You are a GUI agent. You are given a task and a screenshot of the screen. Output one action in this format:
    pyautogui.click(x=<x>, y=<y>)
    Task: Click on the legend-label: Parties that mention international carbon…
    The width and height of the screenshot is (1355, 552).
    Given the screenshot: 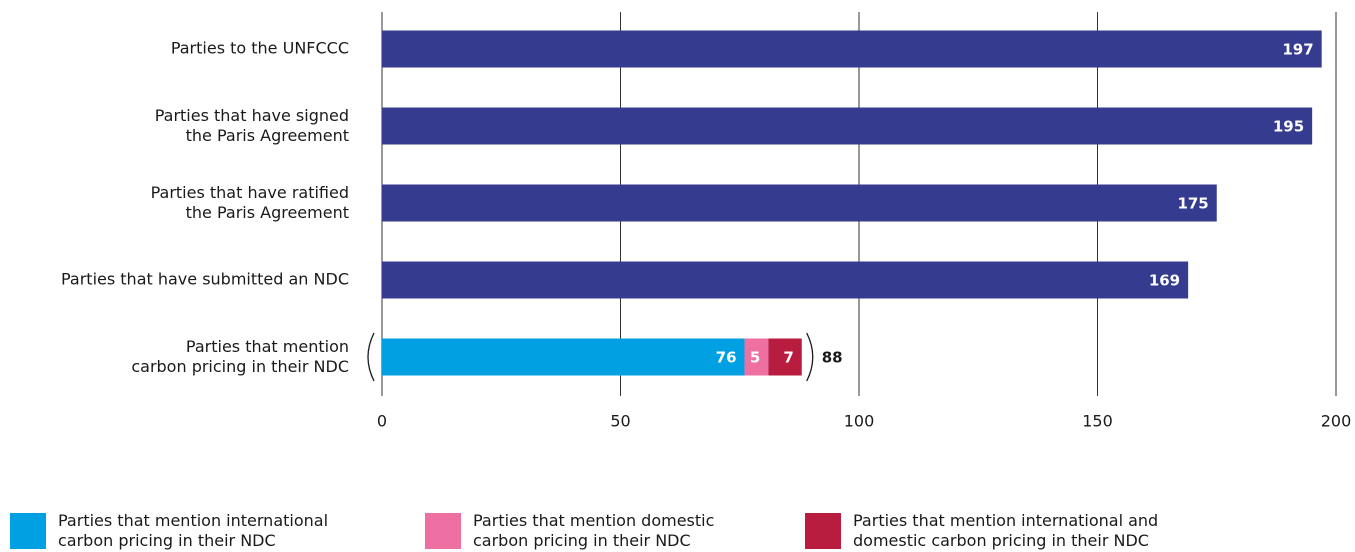 What is the action you would take?
    pyautogui.click(x=193, y=530)
    